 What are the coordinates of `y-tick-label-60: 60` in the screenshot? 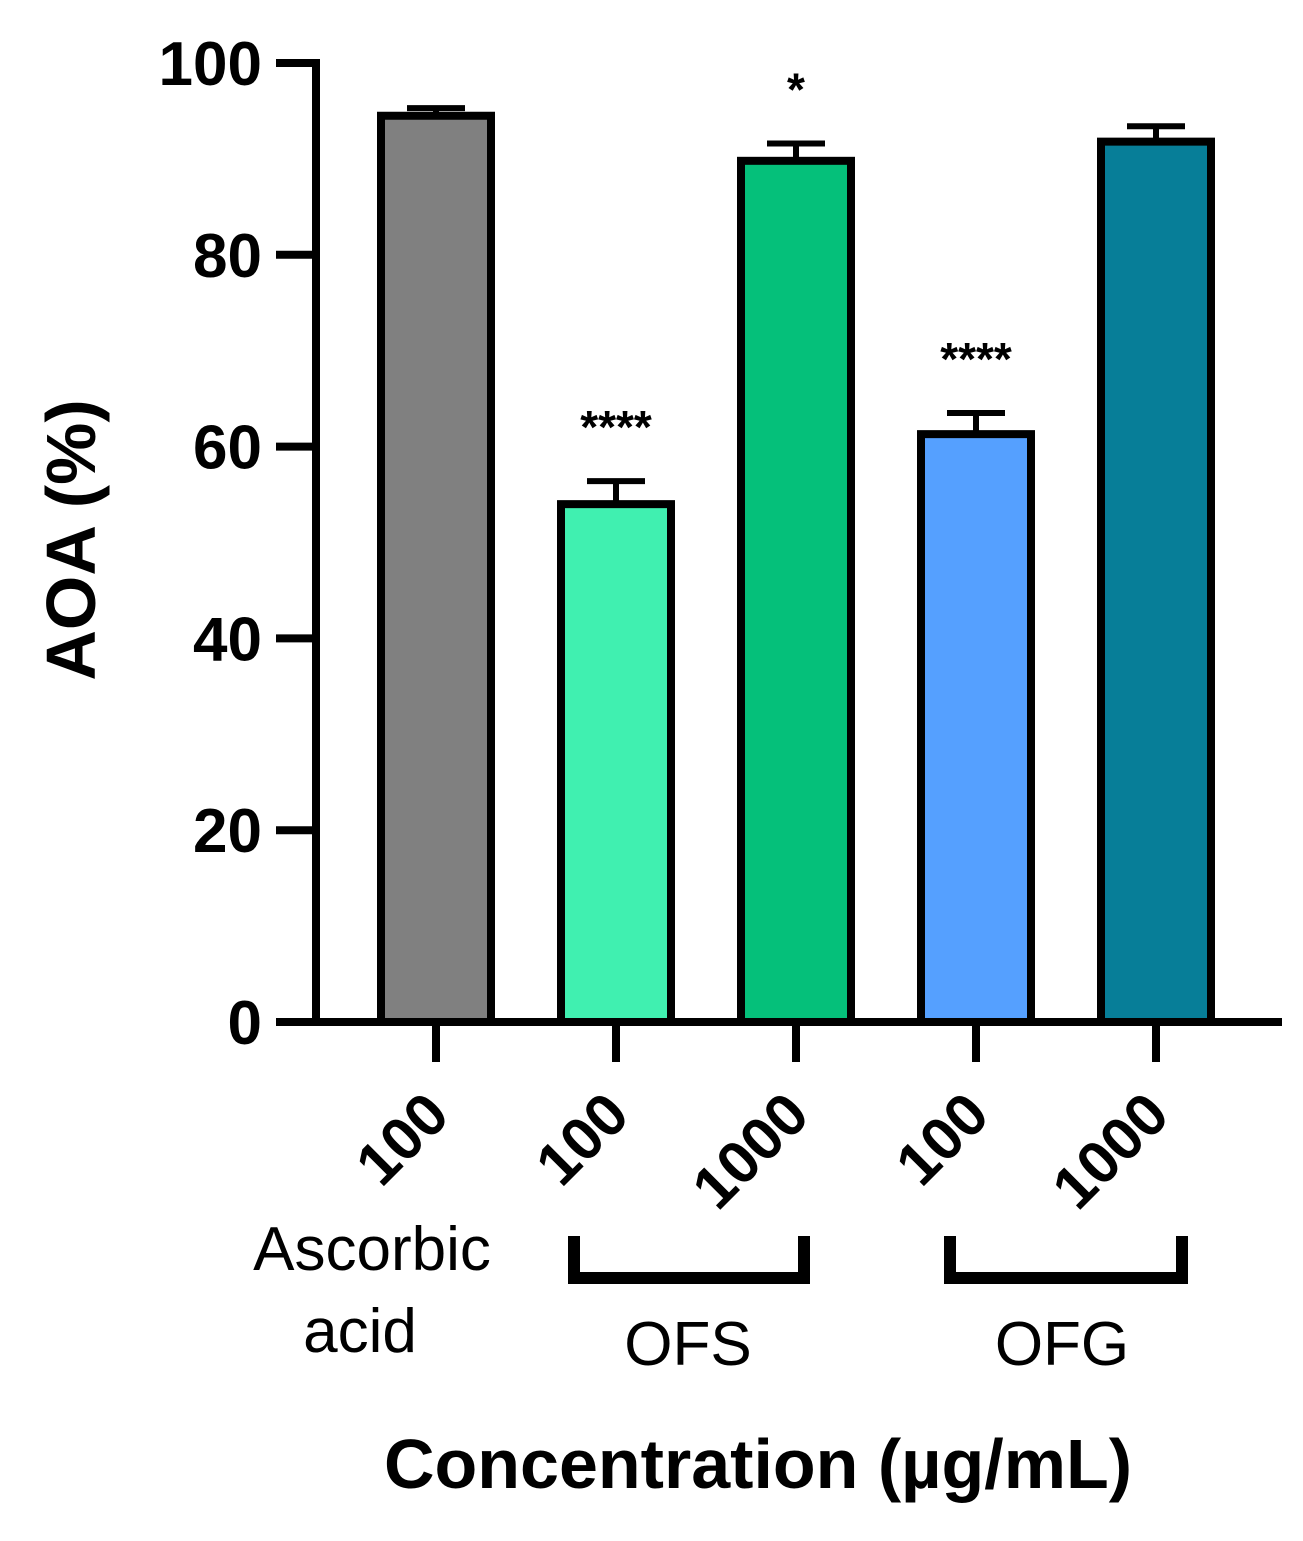 It's located at (227, 448).